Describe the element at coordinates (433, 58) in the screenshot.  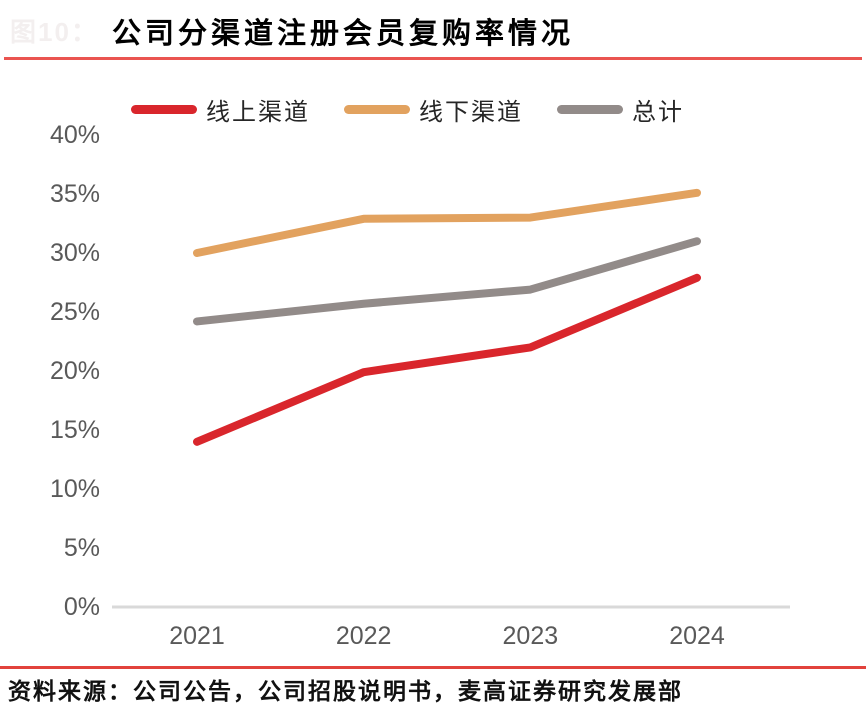
I see `title-divider-rule` at that location.